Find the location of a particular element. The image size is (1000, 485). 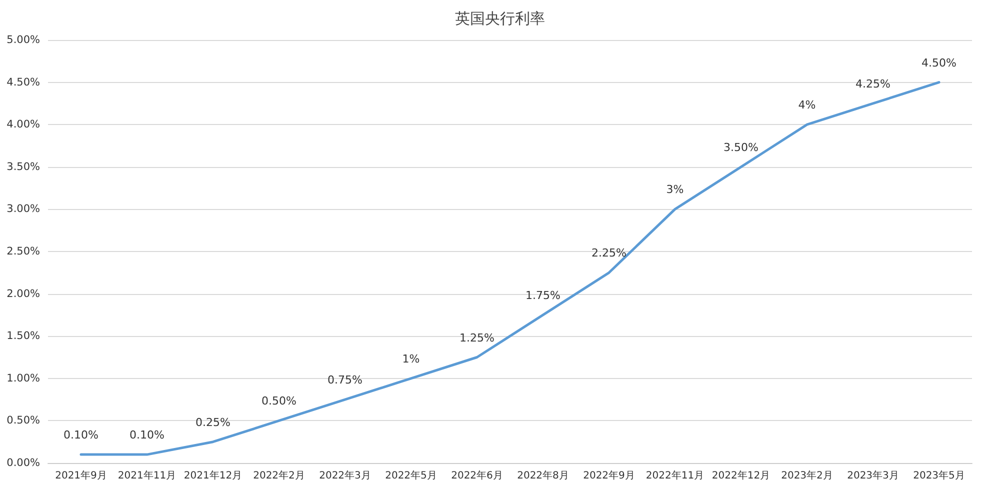

data-label: 4% is located at coordinates (807, 105).